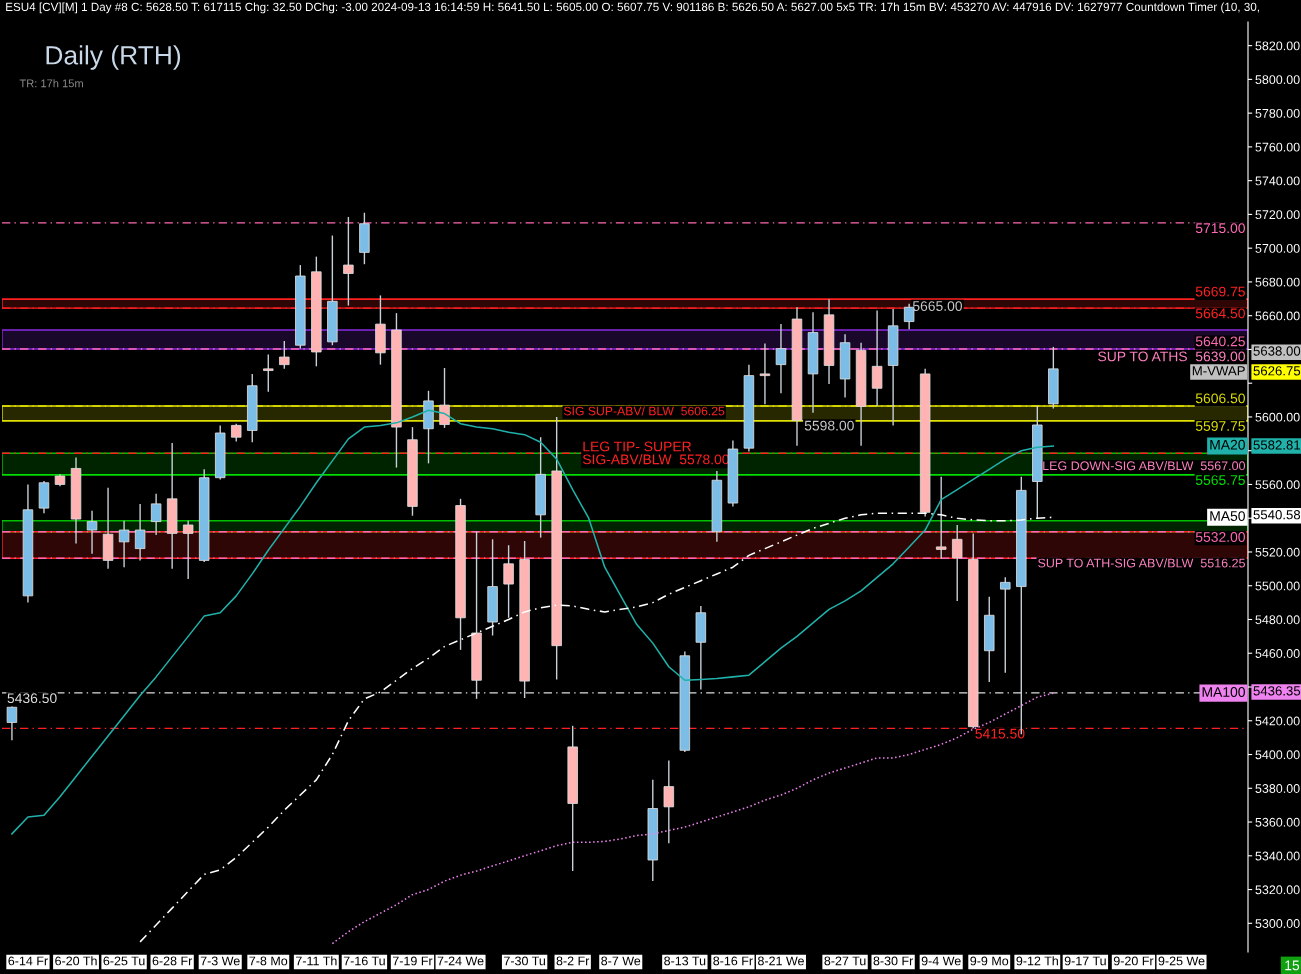 Image resolution: width=1301 pixels, height=974 pixels. I want to click on annotation: M-VWAP, so click(1218, 371).